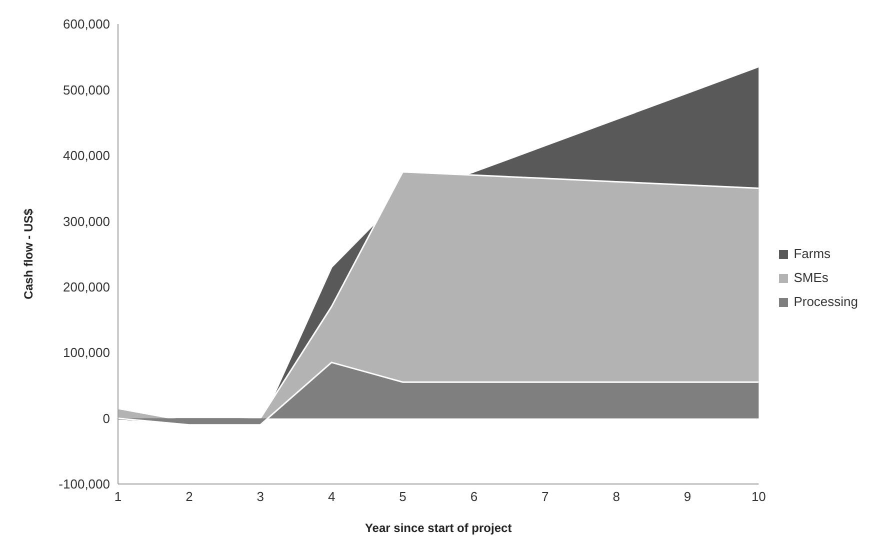 This screenshot has height=559, width=877. Describe the element at coordinates (812, 254) in the screenshot. I see `legend-label: Farms` at that location.